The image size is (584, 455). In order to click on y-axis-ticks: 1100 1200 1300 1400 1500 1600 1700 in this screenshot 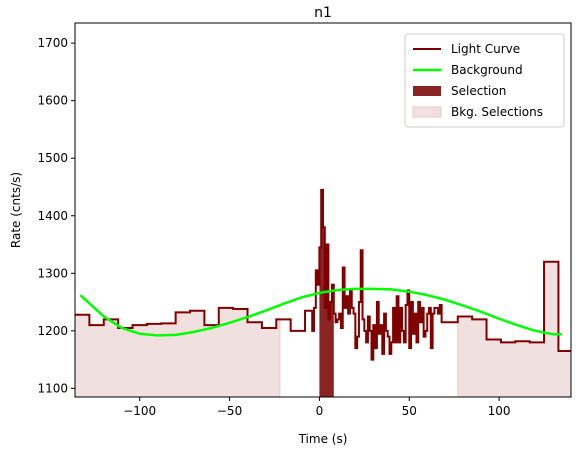, I will do `click(56, 215)`.